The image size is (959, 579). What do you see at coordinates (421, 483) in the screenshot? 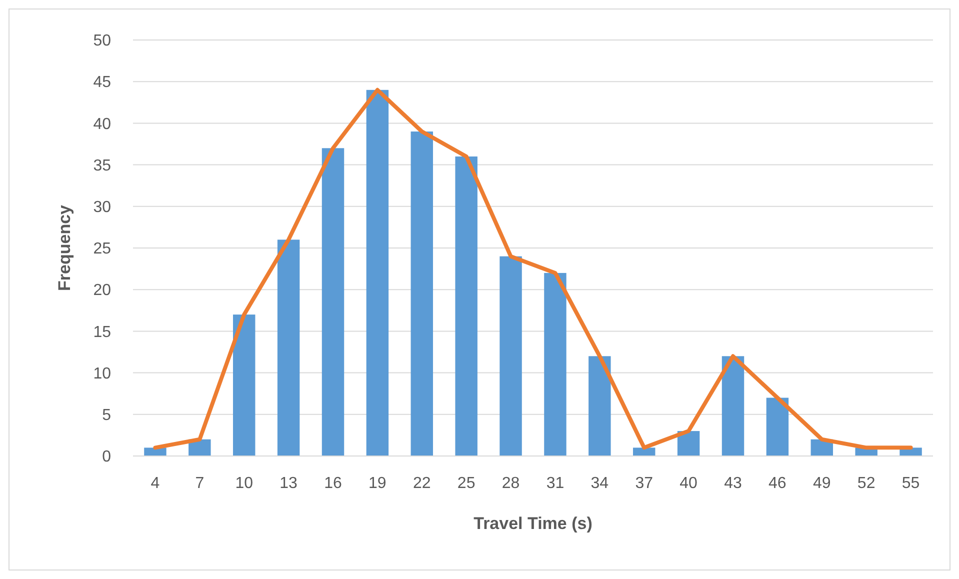
I see `x-tick-label: 22` at bounding box center [421, 483].